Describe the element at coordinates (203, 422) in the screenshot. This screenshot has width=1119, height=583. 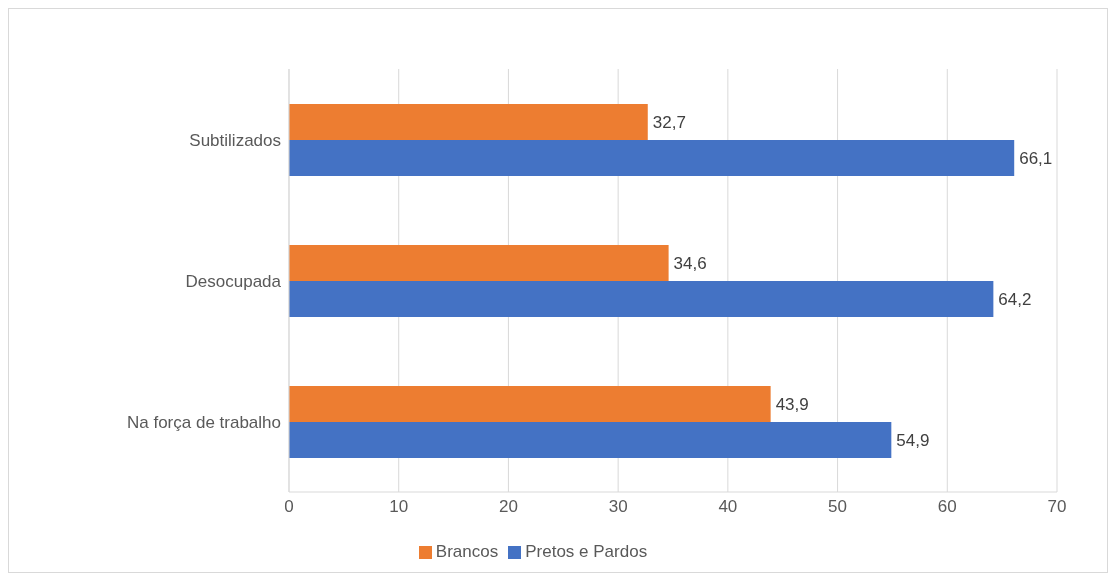
I see `y-tick-label: Na força de trabalho` at that location.